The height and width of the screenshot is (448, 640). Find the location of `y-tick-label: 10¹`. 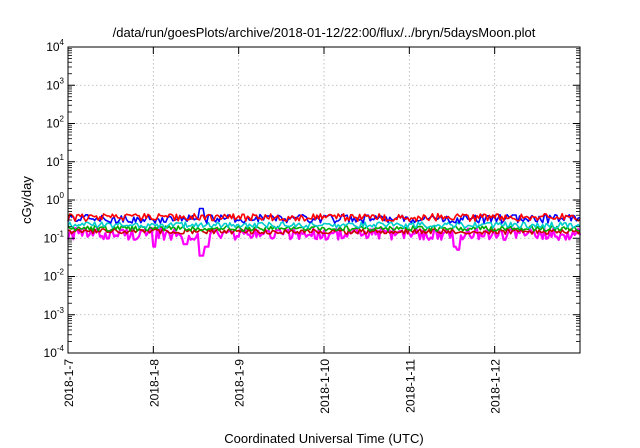

y-tick-label: 10¹ is located at coordinates (55, 161).